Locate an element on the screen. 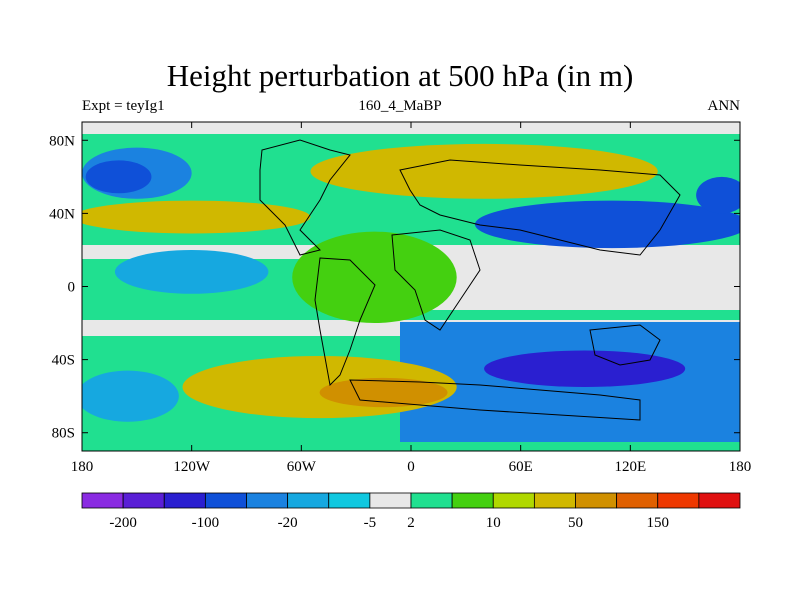 Image resolution: width=800 pixels, height=600 pixels. region-south-america-high is located at coordinates (374, 277).